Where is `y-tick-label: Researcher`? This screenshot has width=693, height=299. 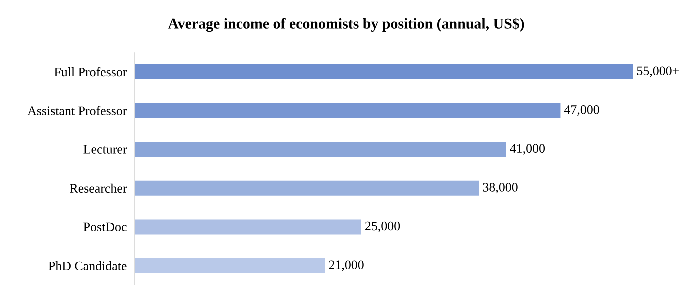
y-tick-label: Researcher is located at coordinates (99, 188).